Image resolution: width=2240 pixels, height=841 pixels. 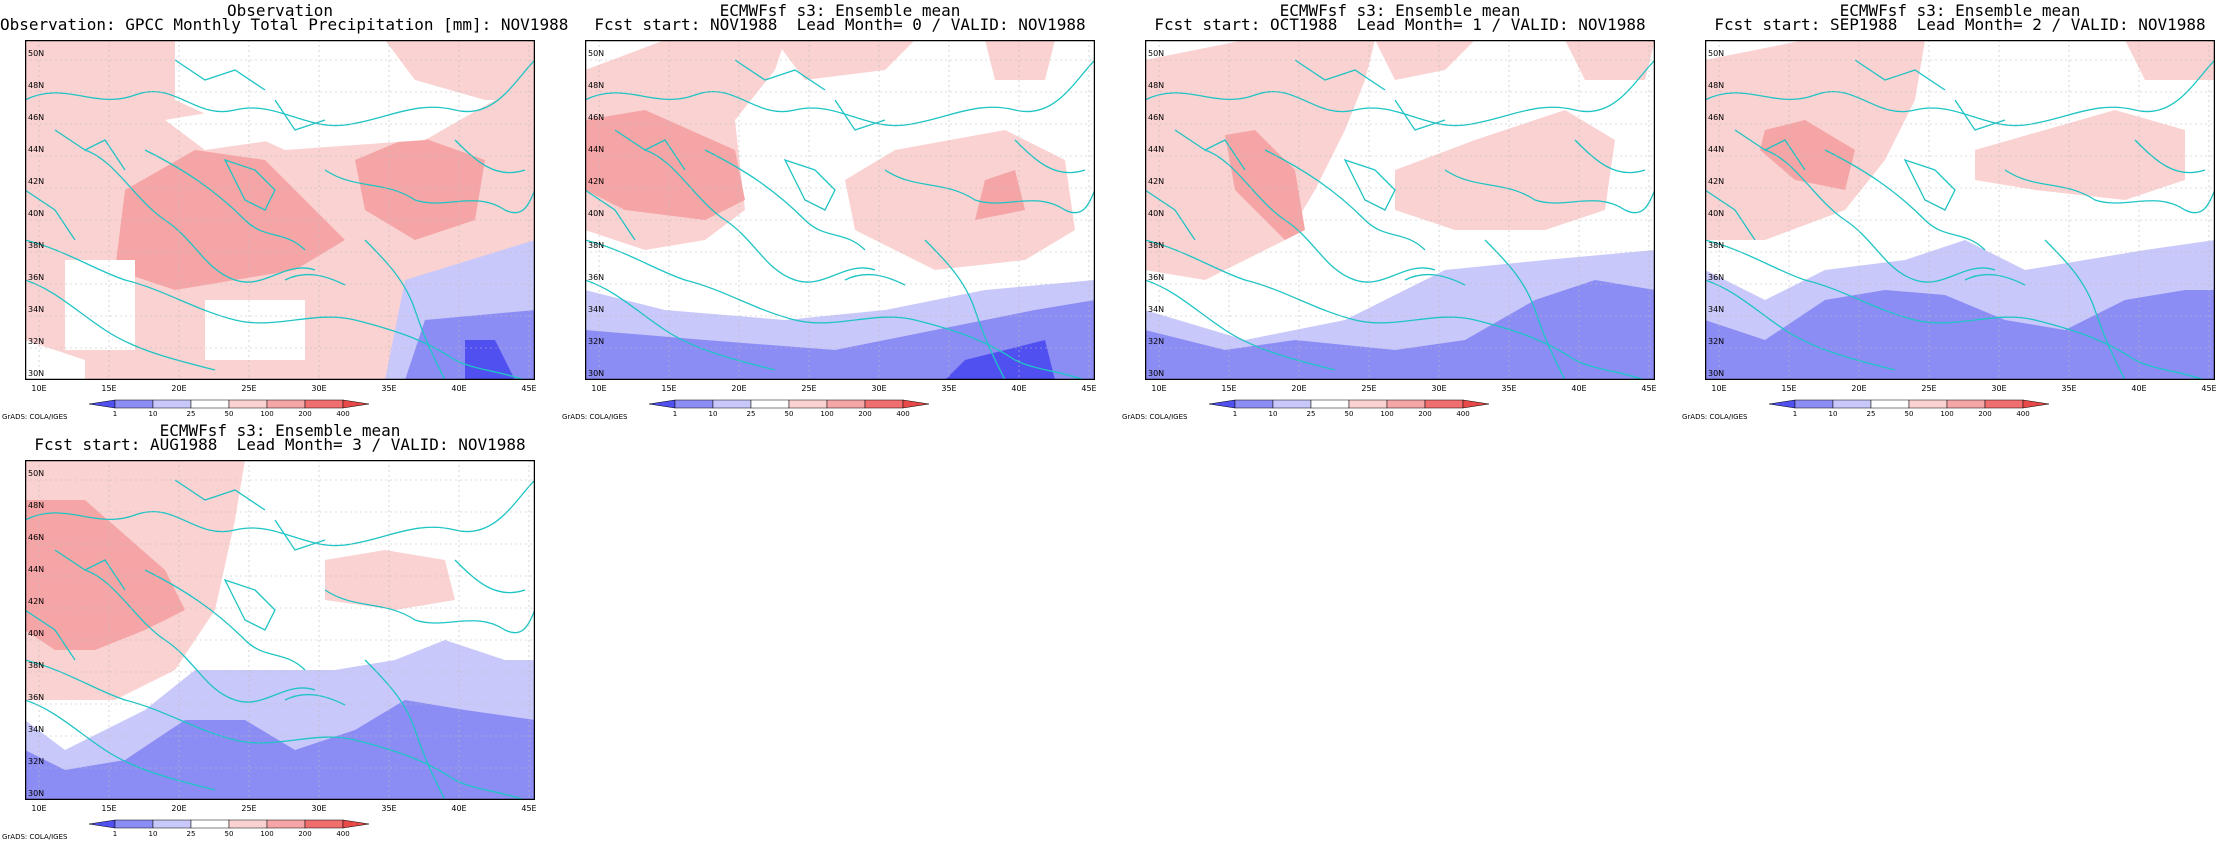 What do you see at coordinates (662, 404) in the screenshot?
I see `colorbar-min-arrow` at bounding box center [662, 404].